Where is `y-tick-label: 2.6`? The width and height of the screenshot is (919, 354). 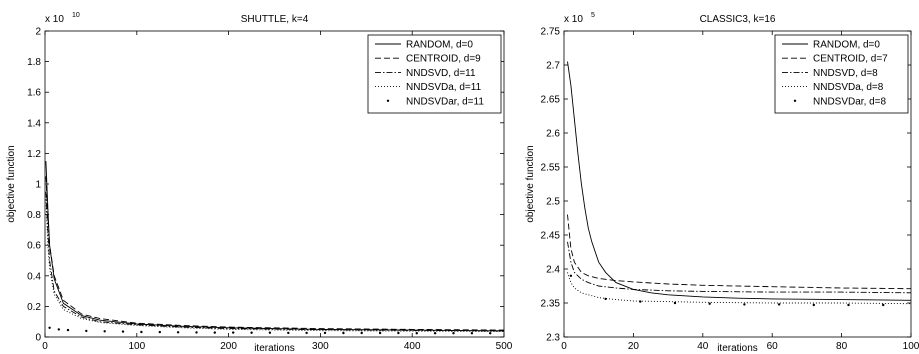
y-tick-label: 2.6 is located at coordinates (553, 134).